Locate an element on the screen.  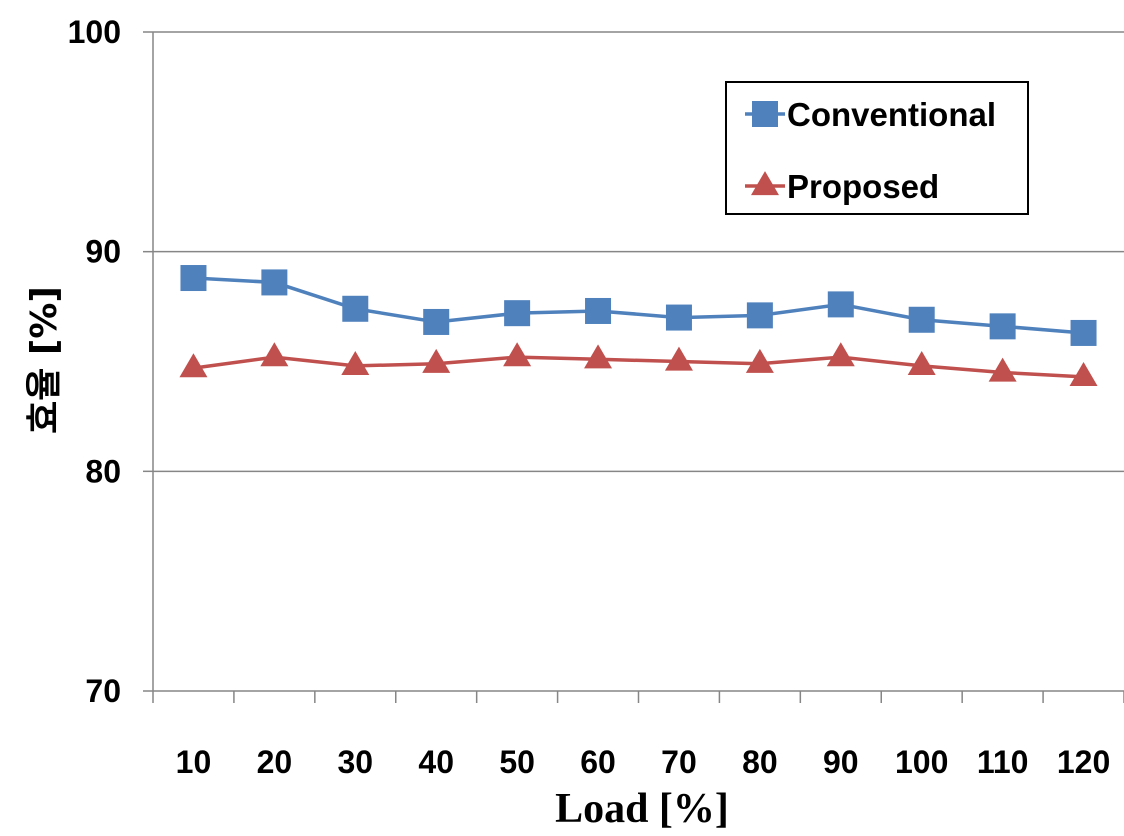
series-proposed is located at coordinates (638, 364).